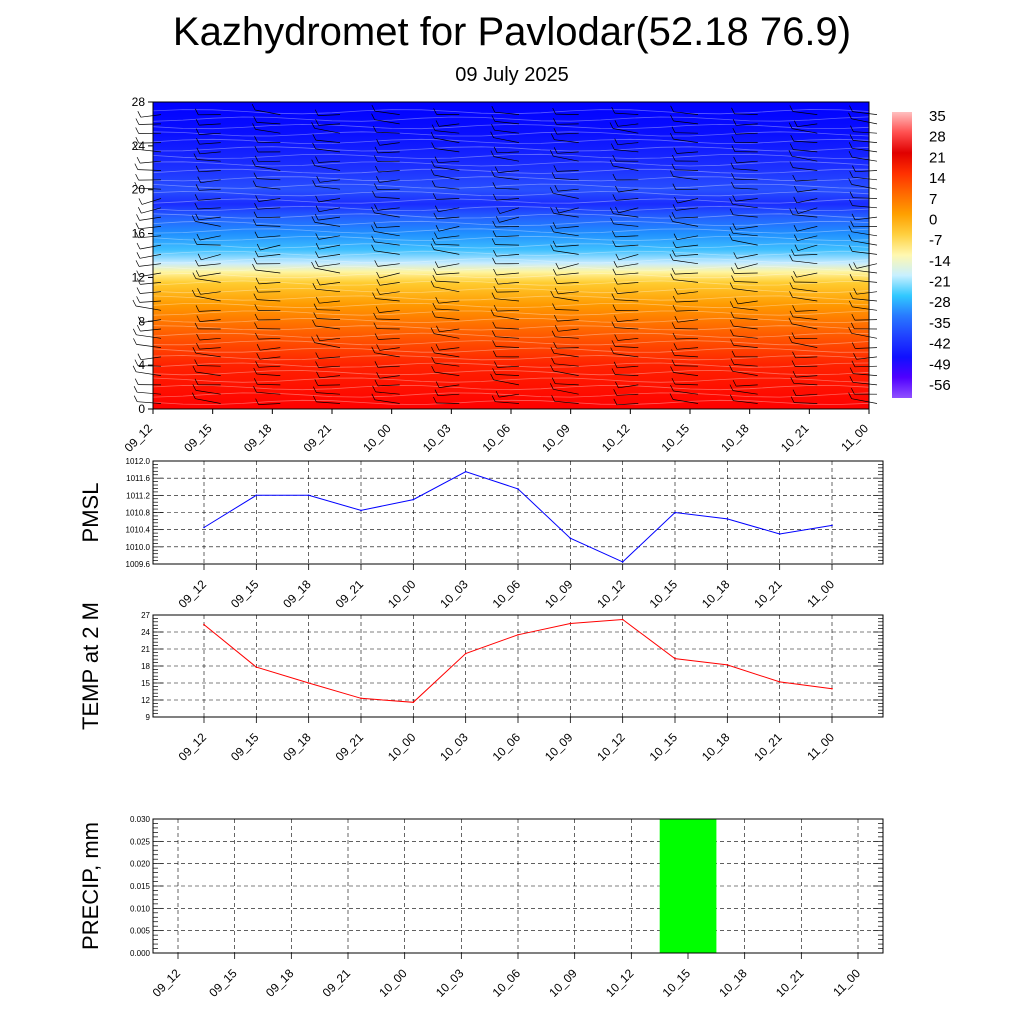 The image size is (1024, 1024). Describe the element at coordinates (937, 137) in the screenshot. I see `colorbar-label: 28` at that location.